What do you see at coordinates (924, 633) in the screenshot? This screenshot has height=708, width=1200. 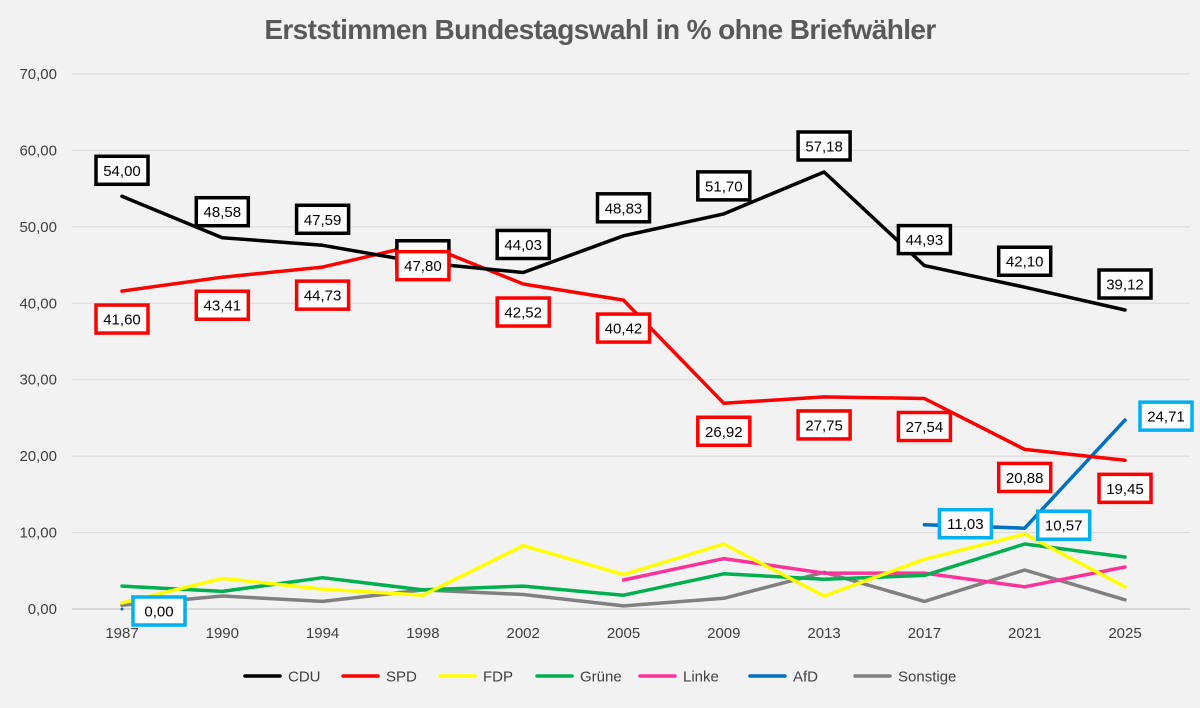 I see `x-tick-label: 2017` at bounding box center [924, 633].